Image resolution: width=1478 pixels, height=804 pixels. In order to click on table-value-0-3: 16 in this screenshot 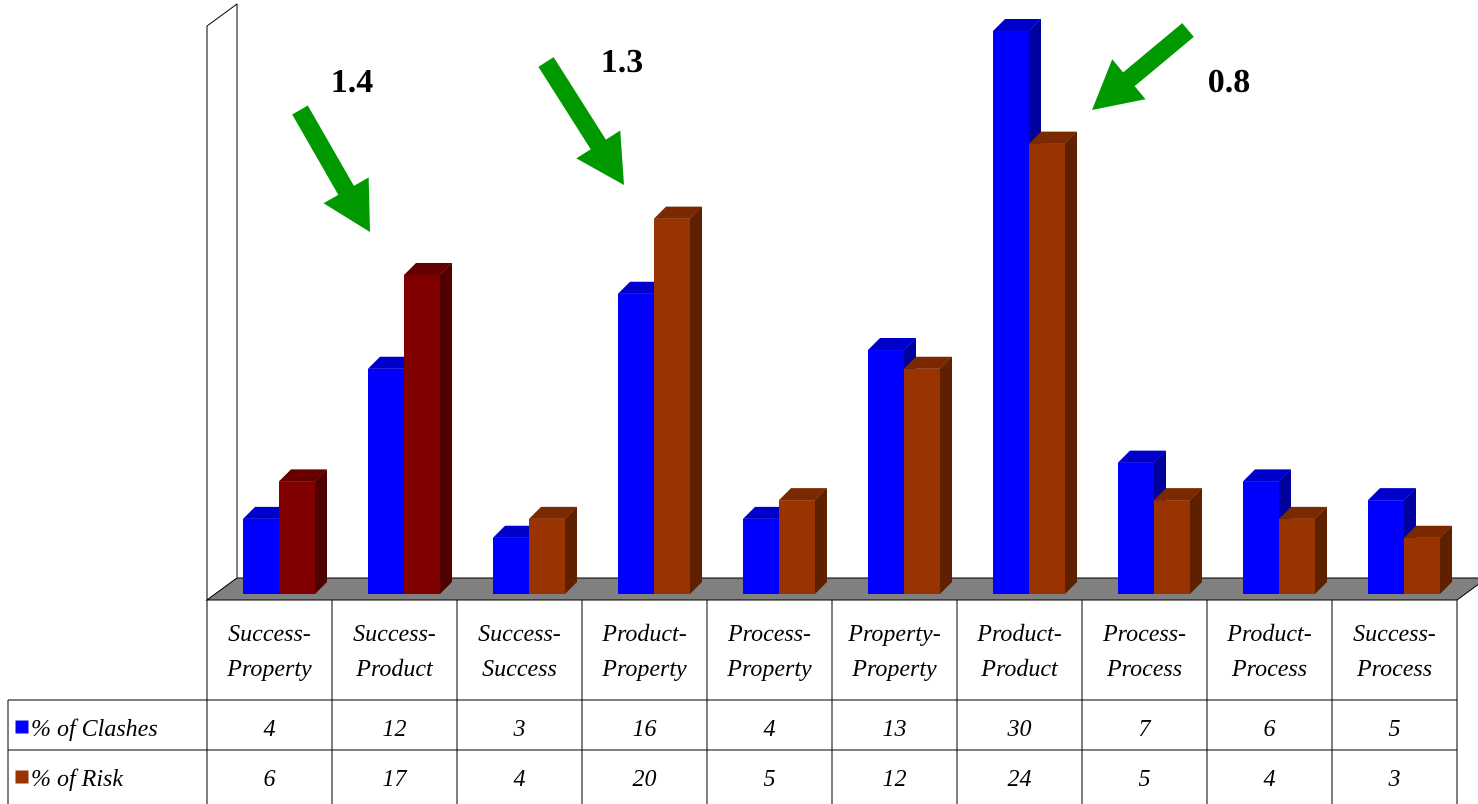, I will do `click(645, 729)`.